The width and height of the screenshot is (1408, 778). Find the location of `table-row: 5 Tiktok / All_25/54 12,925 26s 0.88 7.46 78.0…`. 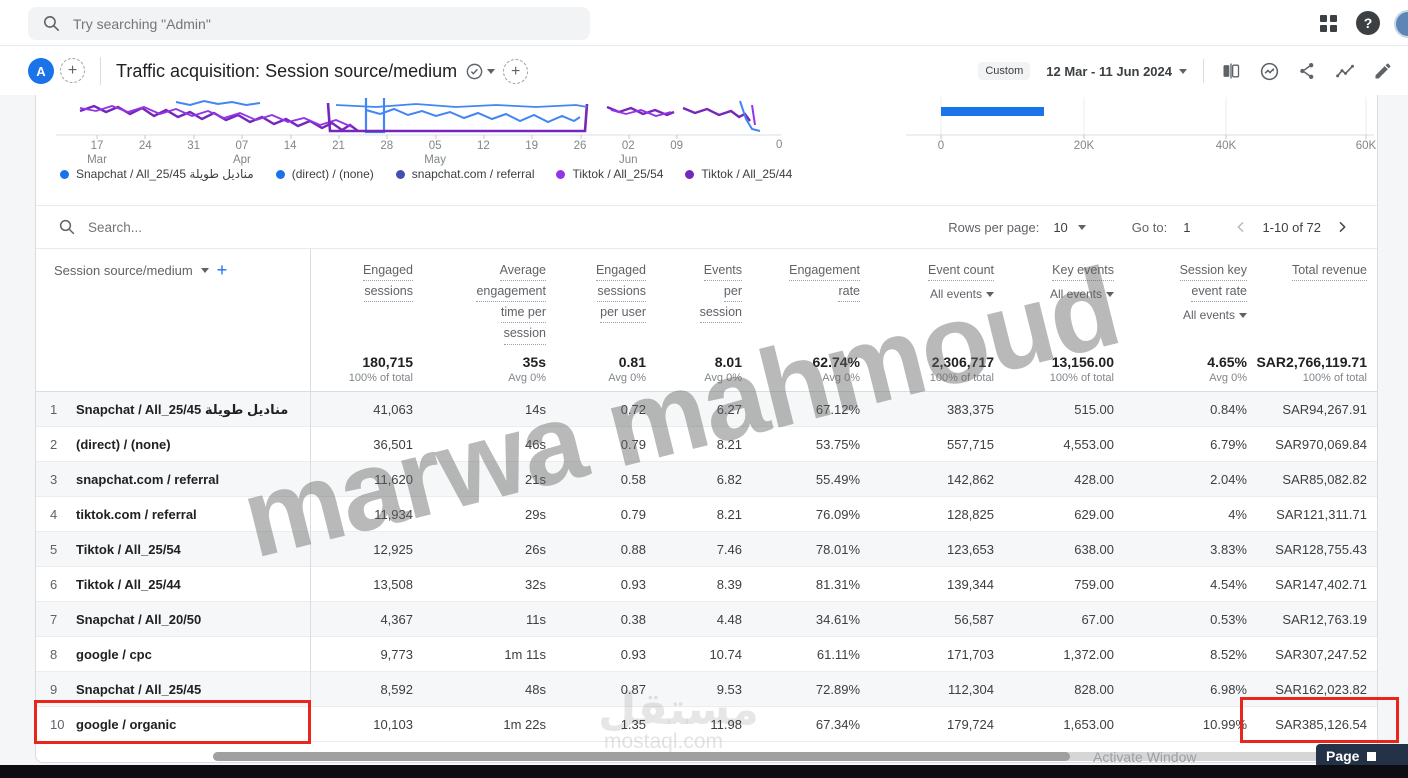

table-row: 5 Tiktok / All_25/54 12,925 26s 0.88 7.46 78.0… is located at coordinates (706, 549).